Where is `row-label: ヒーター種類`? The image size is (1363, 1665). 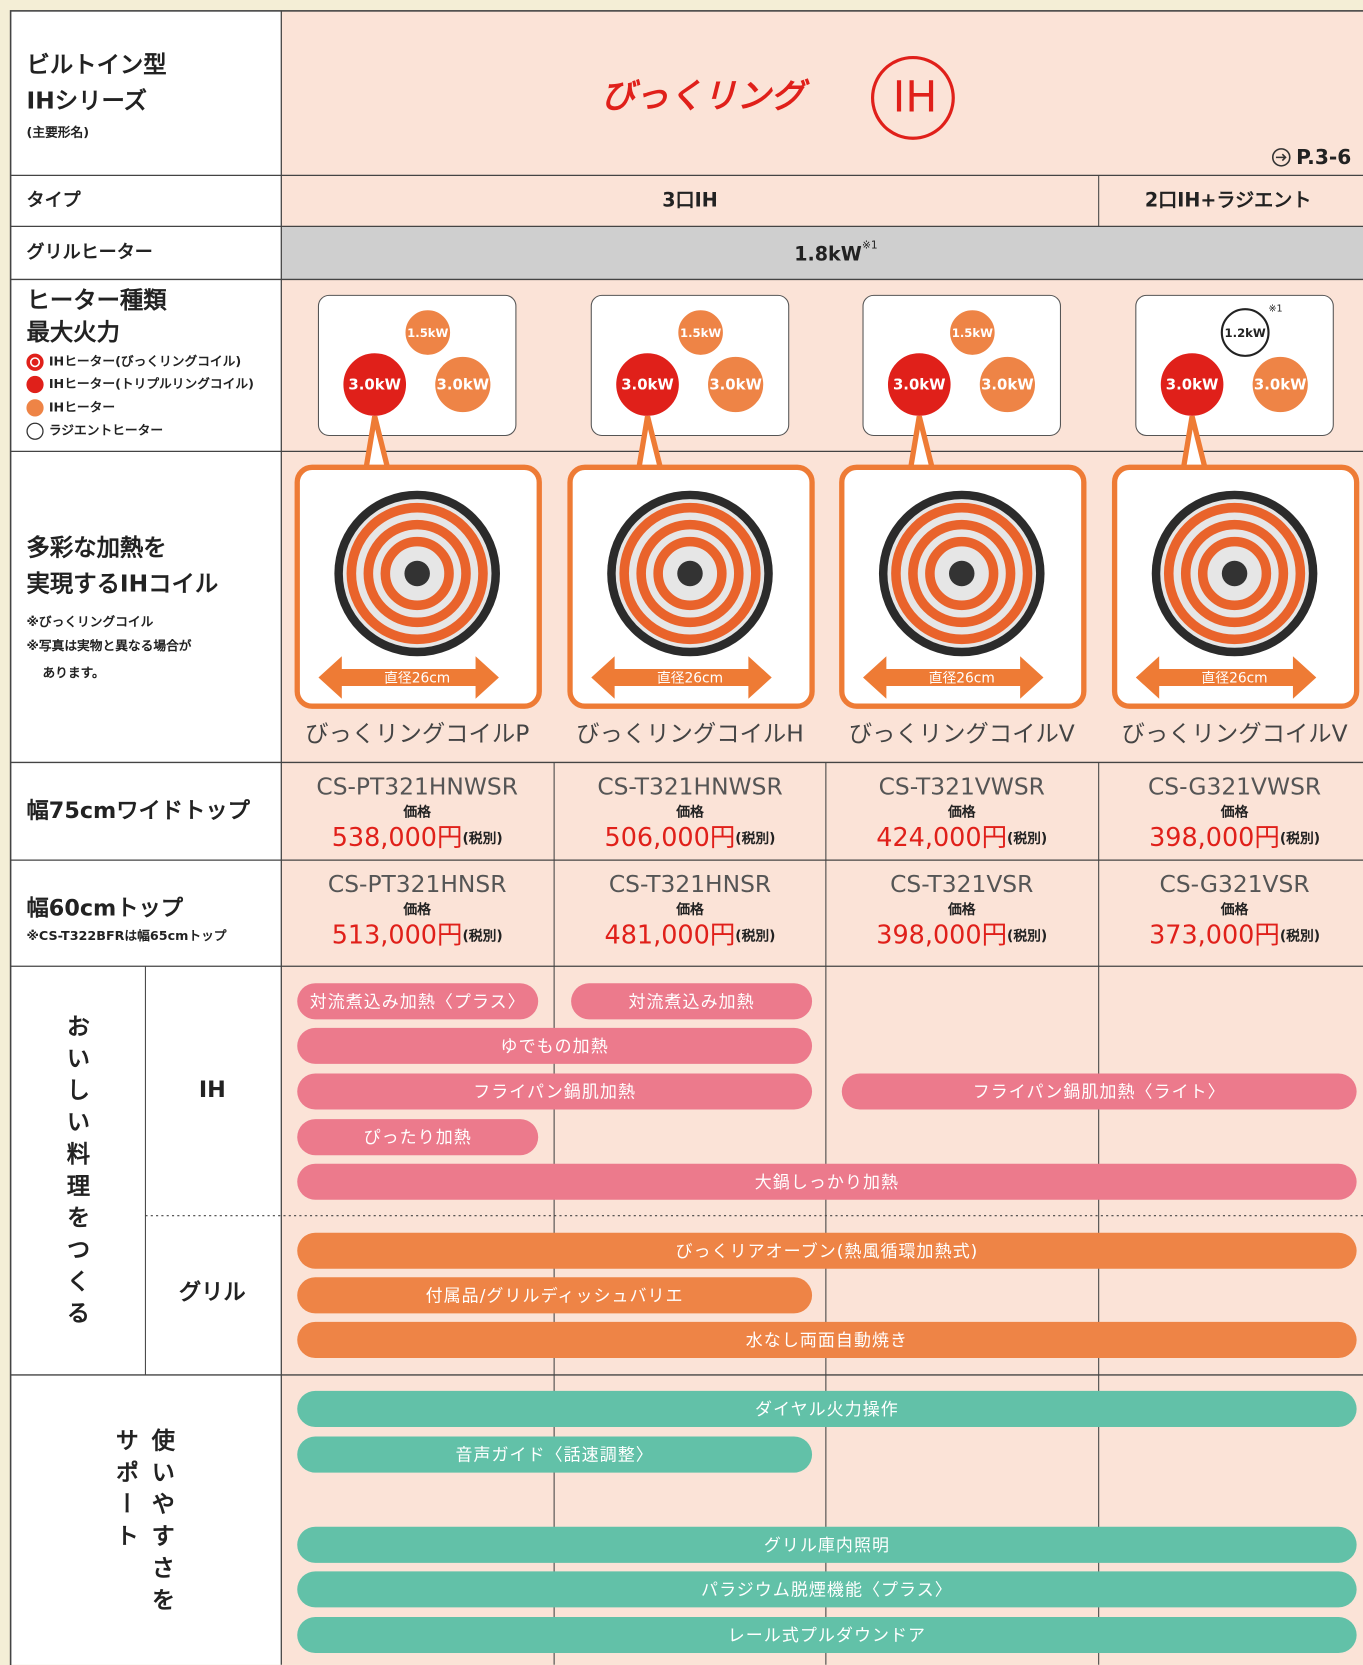 row-label: ヒーター種類 is located at coordinates (97, 300).